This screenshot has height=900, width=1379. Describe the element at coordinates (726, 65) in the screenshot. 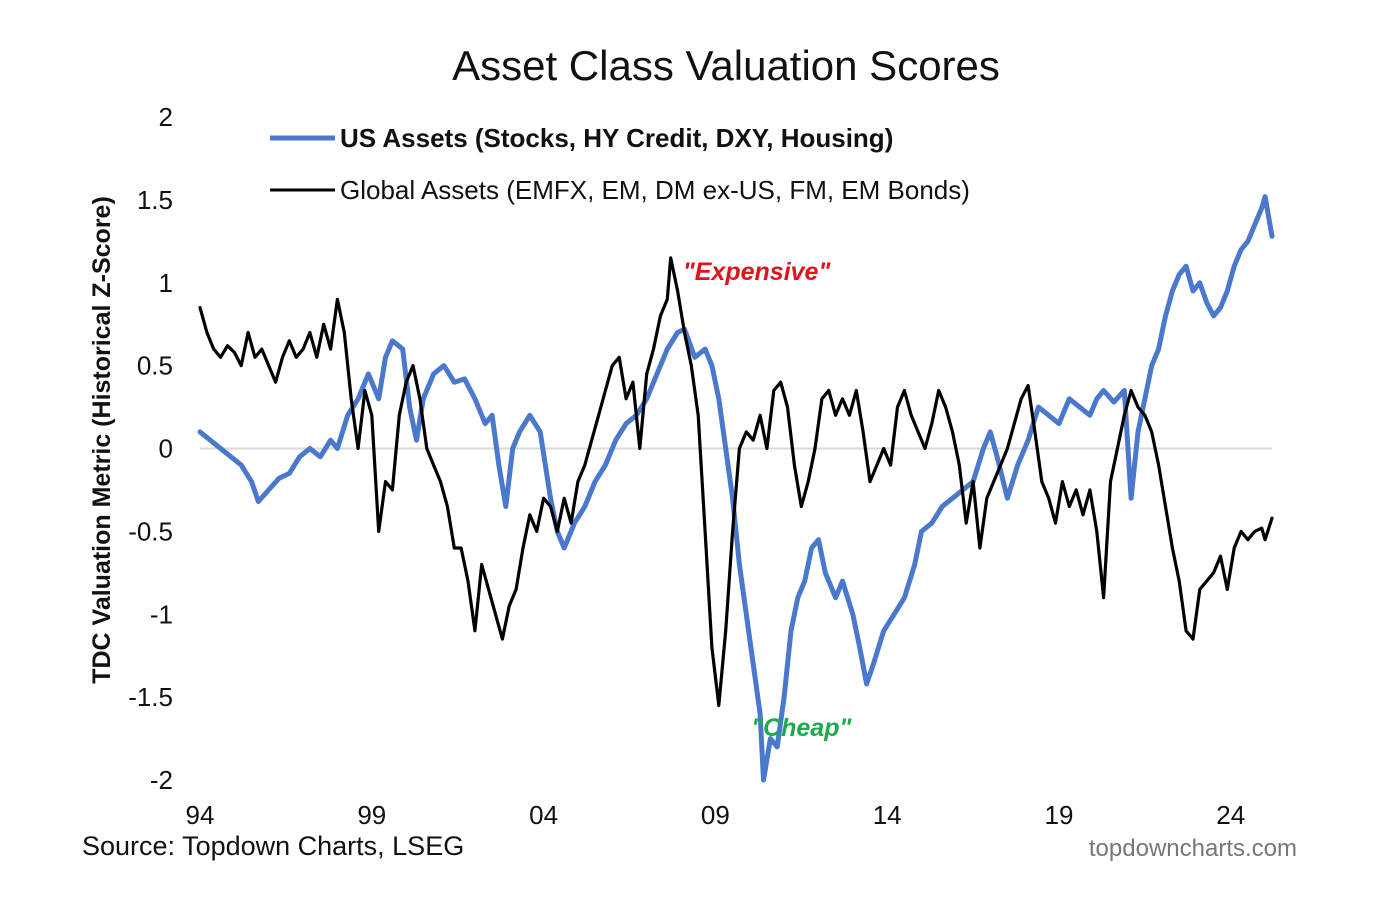

I see `chart-title: Asset Class Valuation Scores` at that location.